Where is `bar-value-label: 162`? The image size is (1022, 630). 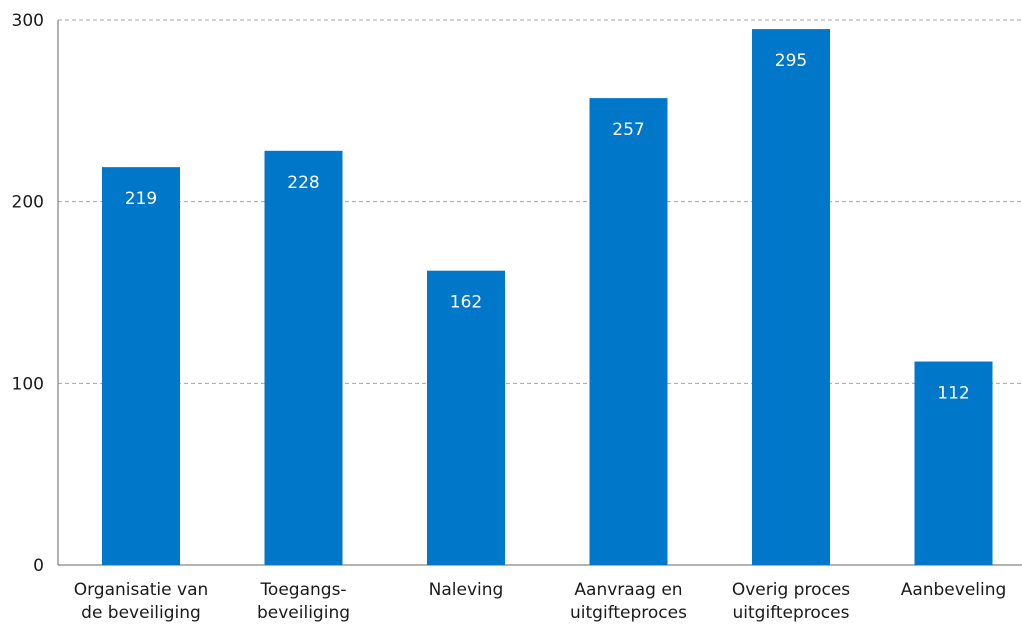
bar-value-label: 162 is located at coordinates (466, 303).